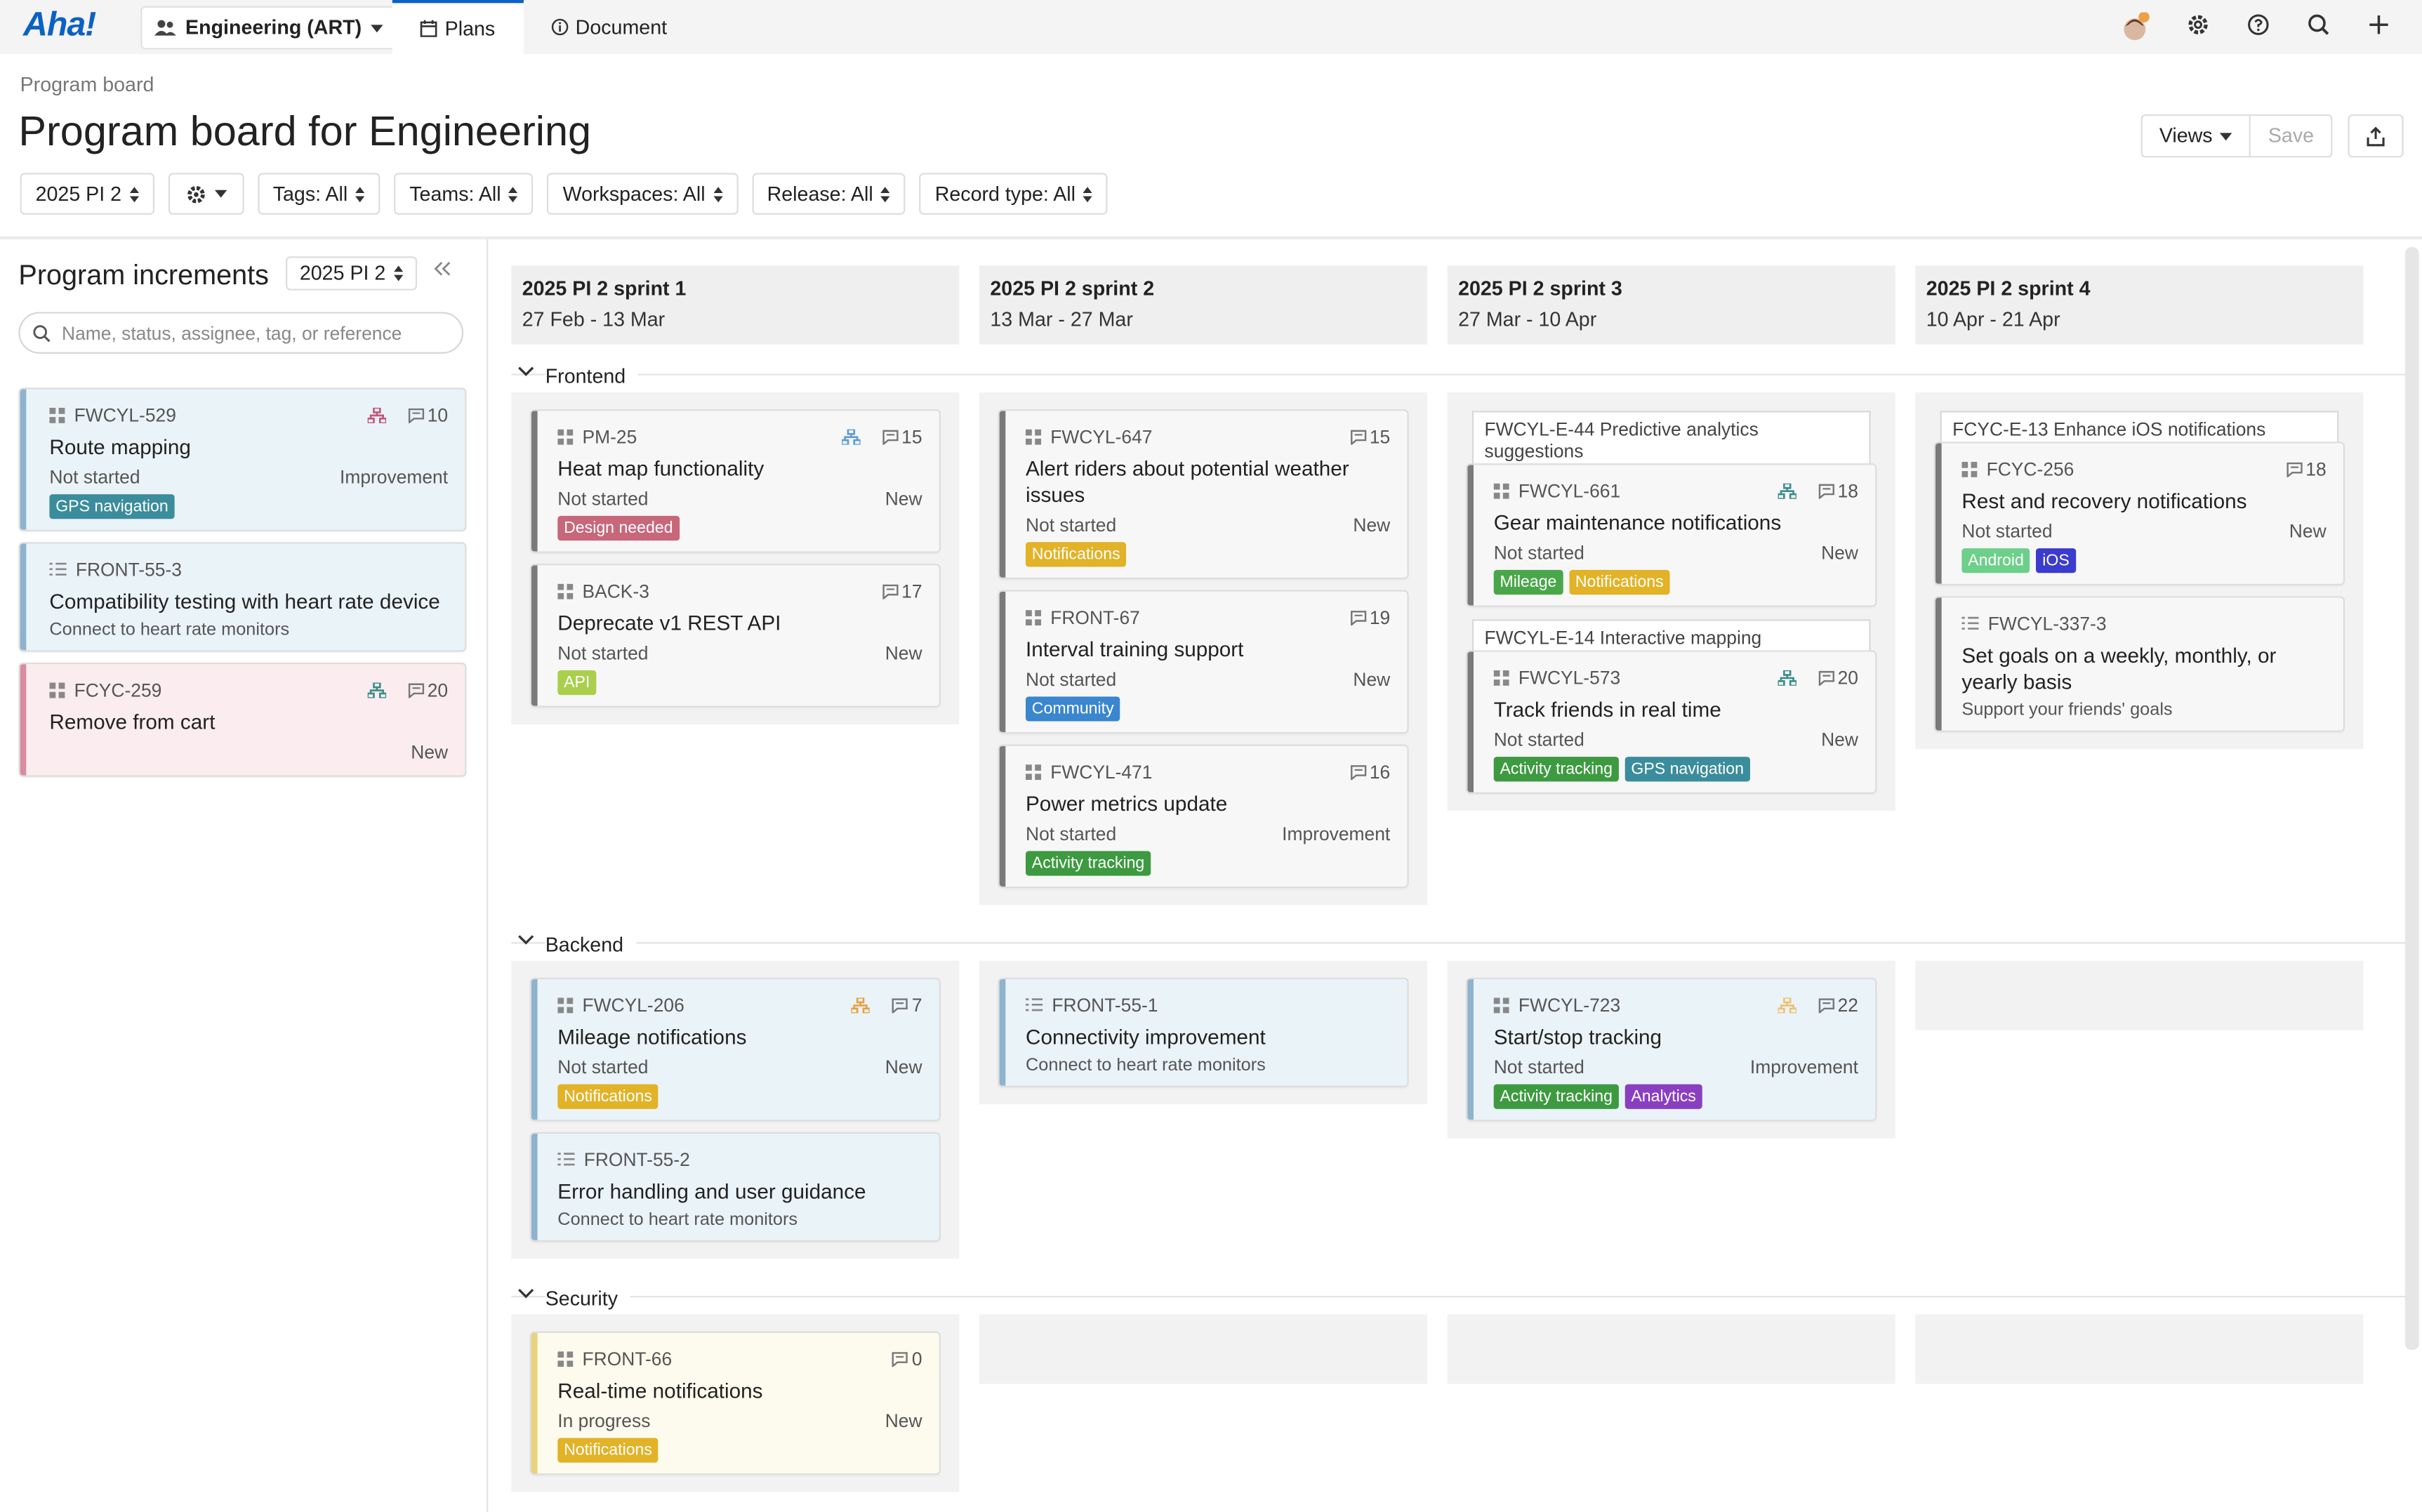 This screenshot has width=2422, height=1512. What do you see at coordinates (577, 683) in the screenshot?
I see `tag: API` at bounding box center [577, 683].